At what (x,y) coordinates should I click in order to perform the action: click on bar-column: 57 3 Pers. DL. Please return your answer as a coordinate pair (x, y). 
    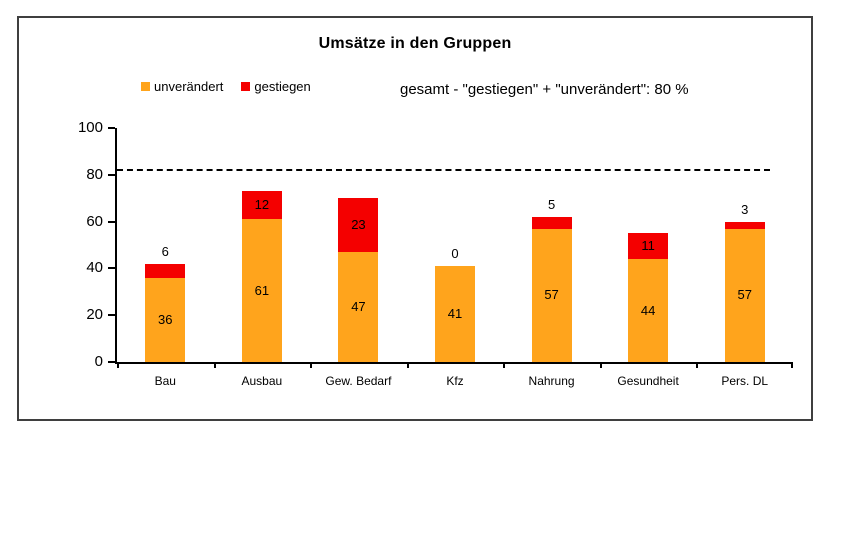
    Looking at the image, I should click on (744, 258).